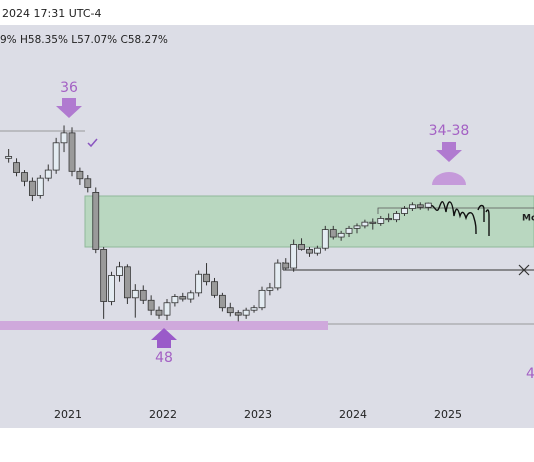  I want to click on check-mark, so click(92, 143).